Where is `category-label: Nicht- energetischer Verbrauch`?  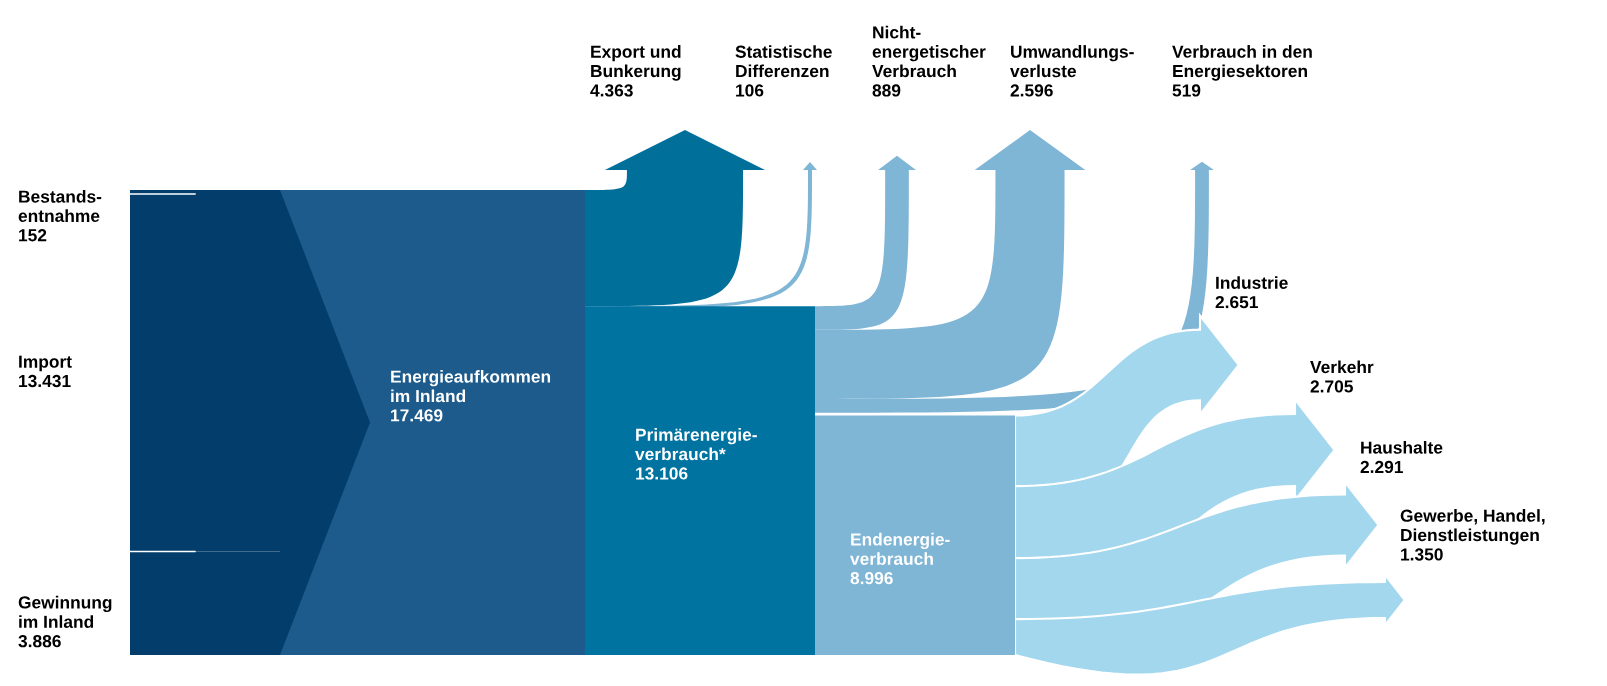 category-label: Nicht- energetischer Verbrauch is located at coordinates (929, 51).